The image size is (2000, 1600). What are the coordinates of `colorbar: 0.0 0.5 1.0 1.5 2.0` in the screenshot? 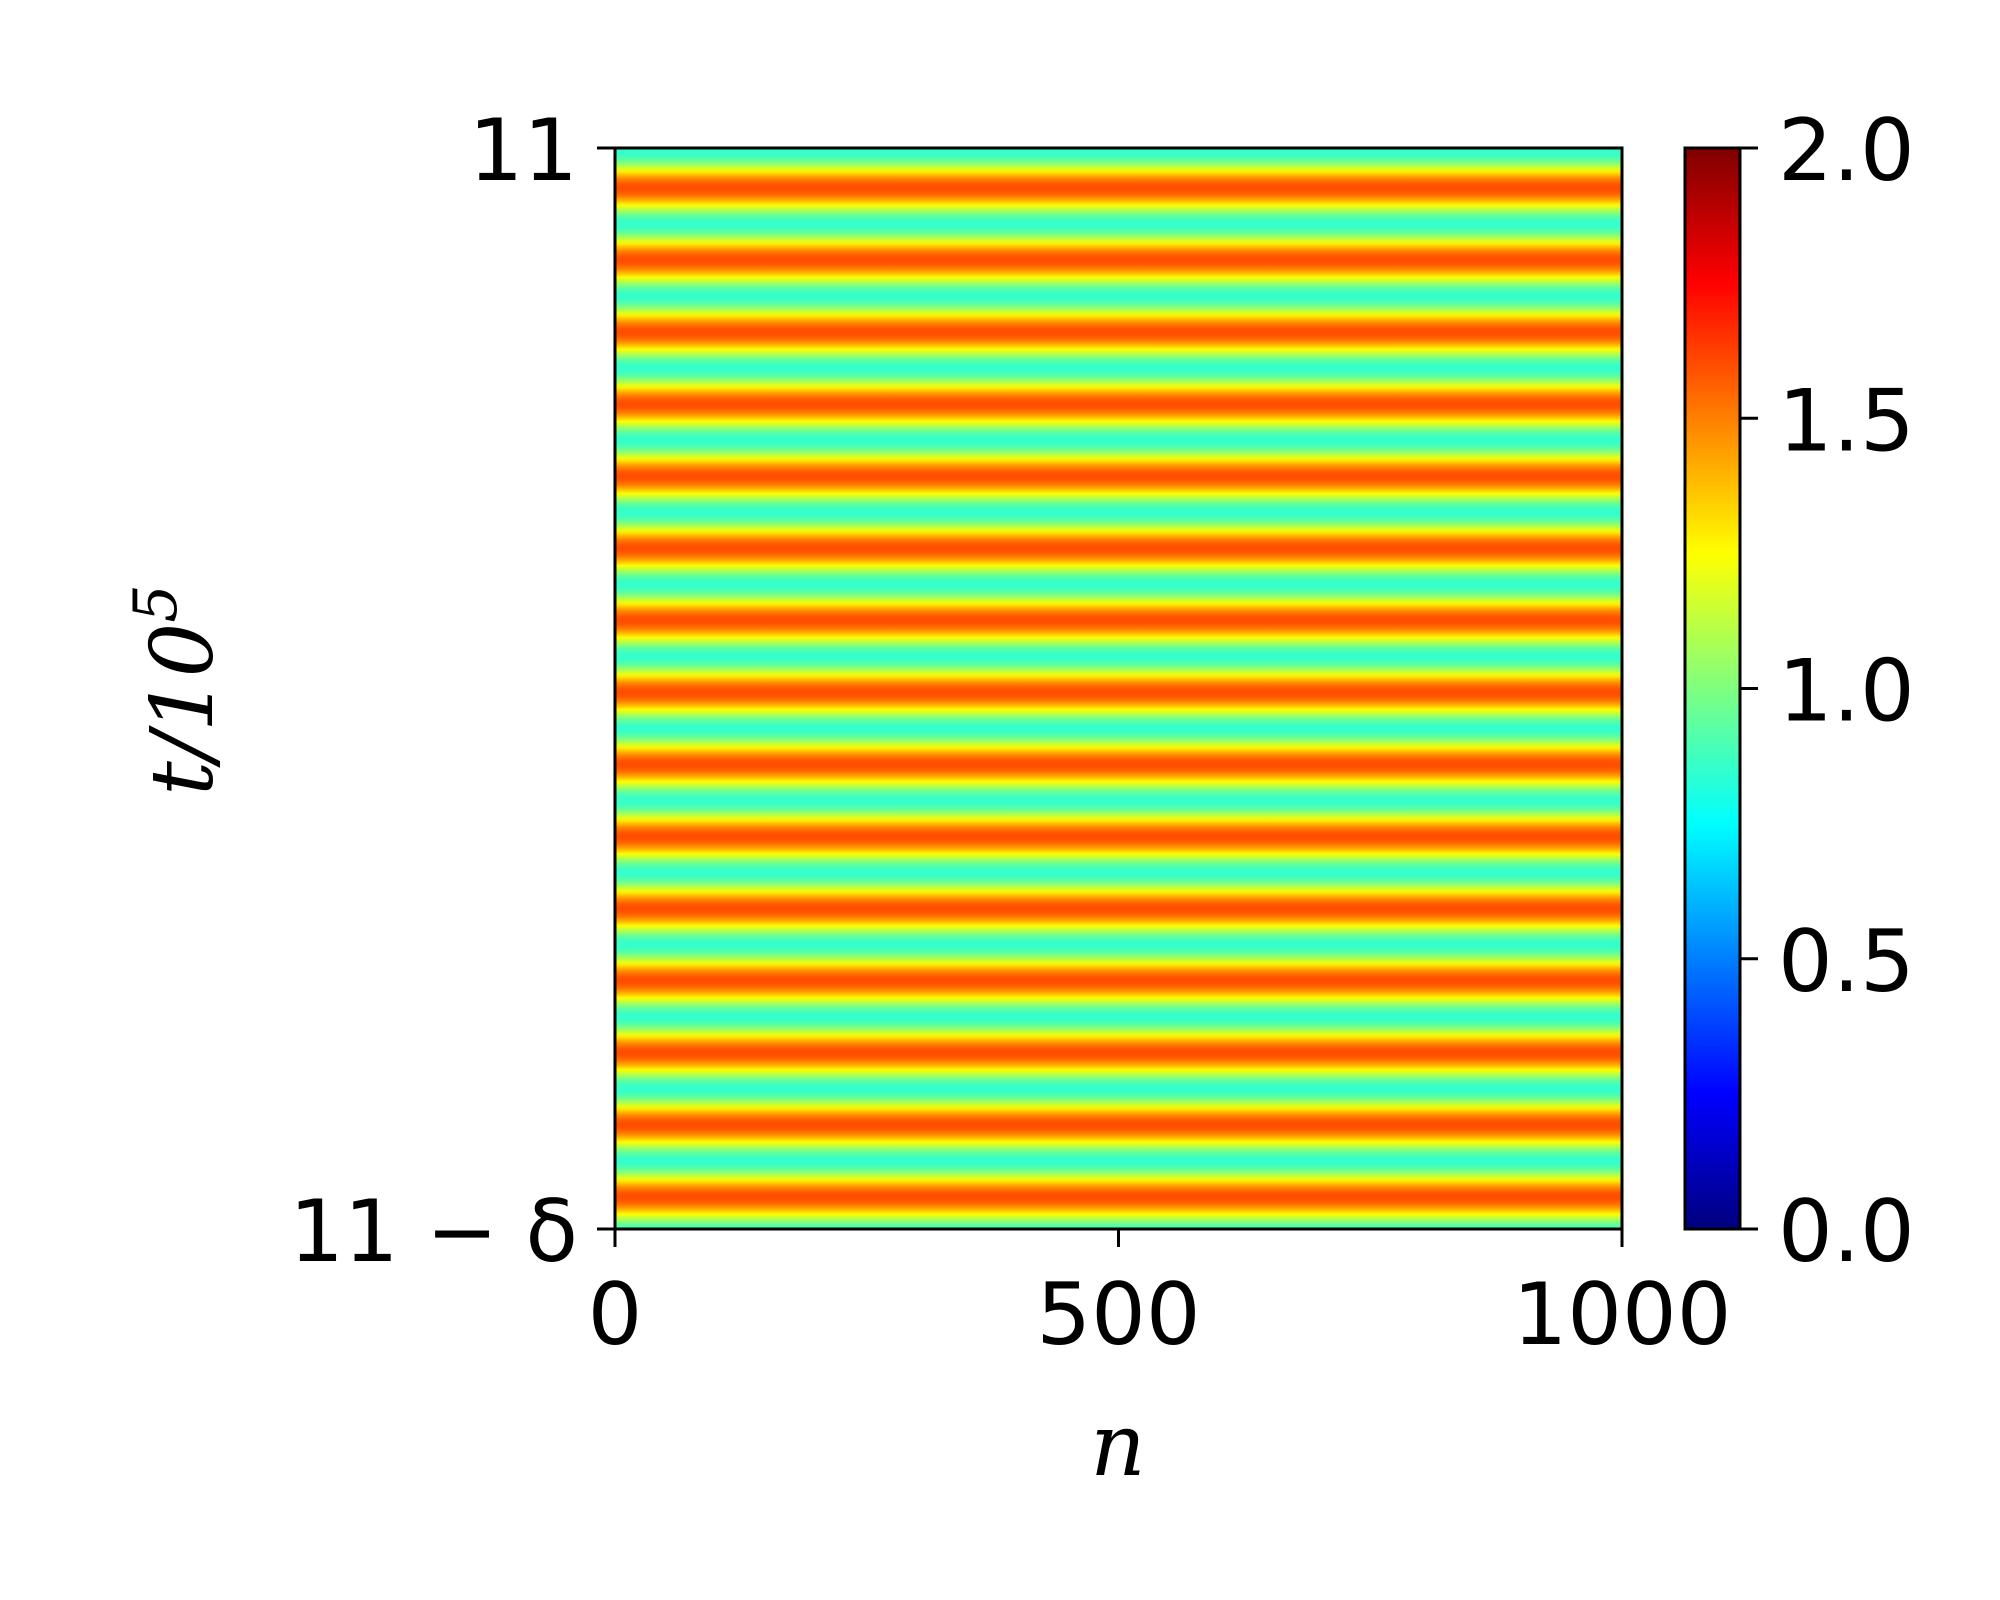 It's located at (1799, 691).